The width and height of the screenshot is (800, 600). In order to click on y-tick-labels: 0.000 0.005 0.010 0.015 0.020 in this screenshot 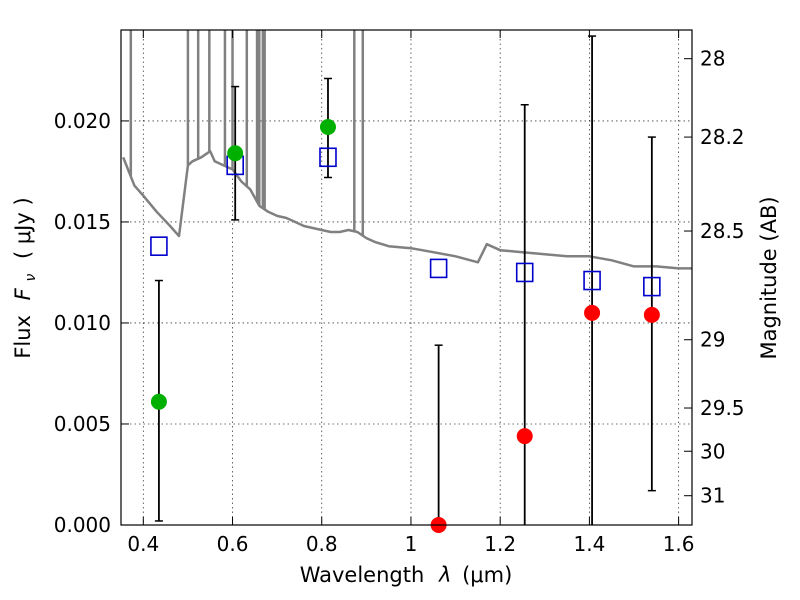, I will do `click(82, 323)`.